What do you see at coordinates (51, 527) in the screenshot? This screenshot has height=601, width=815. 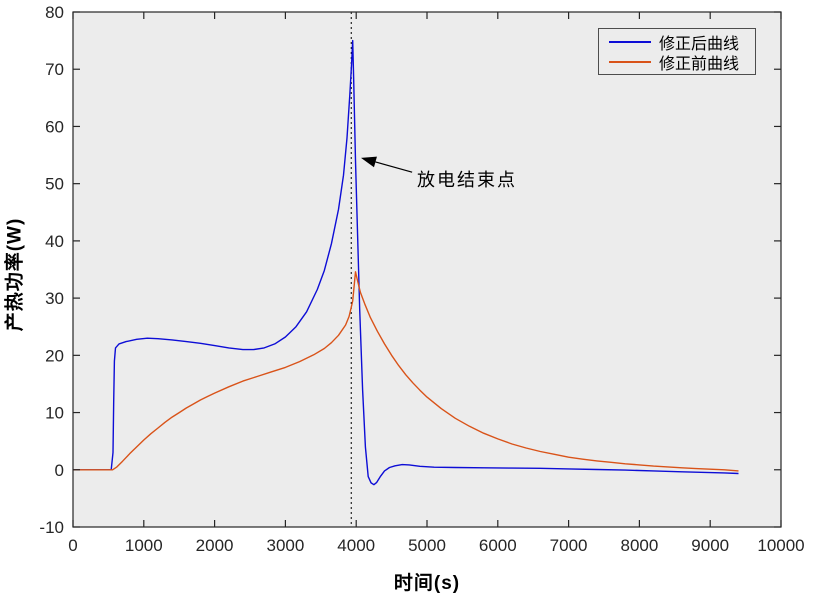 I see `y-tick-label: -10` at bounding box center [51, 527].